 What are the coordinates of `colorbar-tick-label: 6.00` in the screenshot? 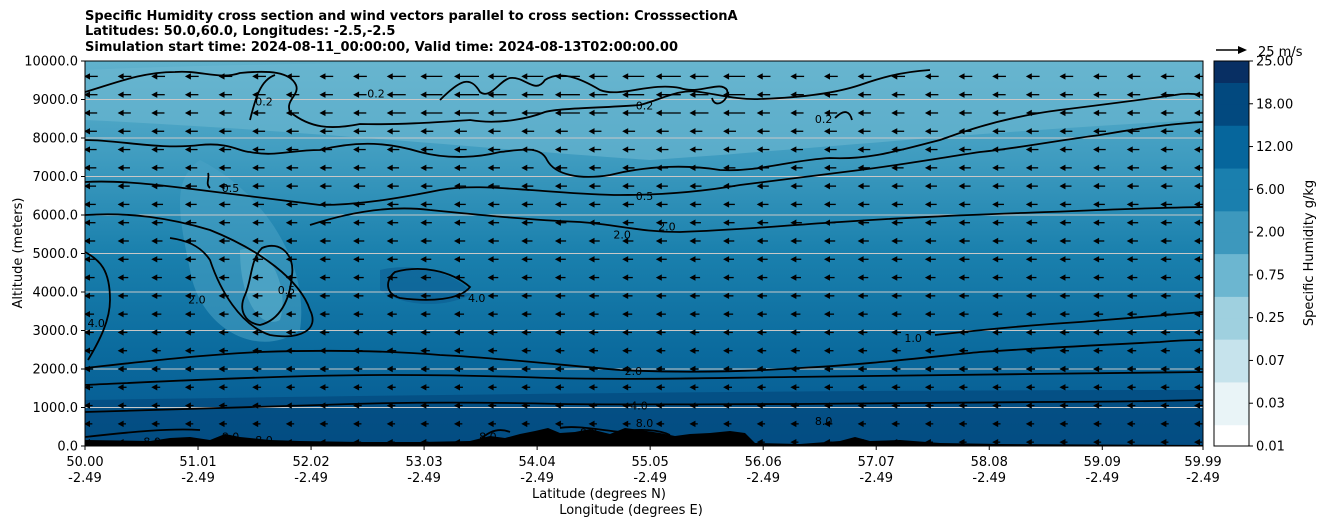 It's located at (1270, 190).